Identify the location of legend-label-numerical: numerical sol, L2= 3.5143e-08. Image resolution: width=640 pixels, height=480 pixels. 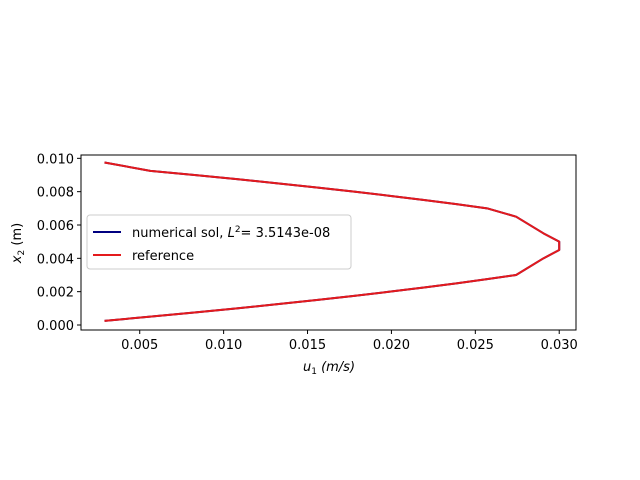
(231, 233).